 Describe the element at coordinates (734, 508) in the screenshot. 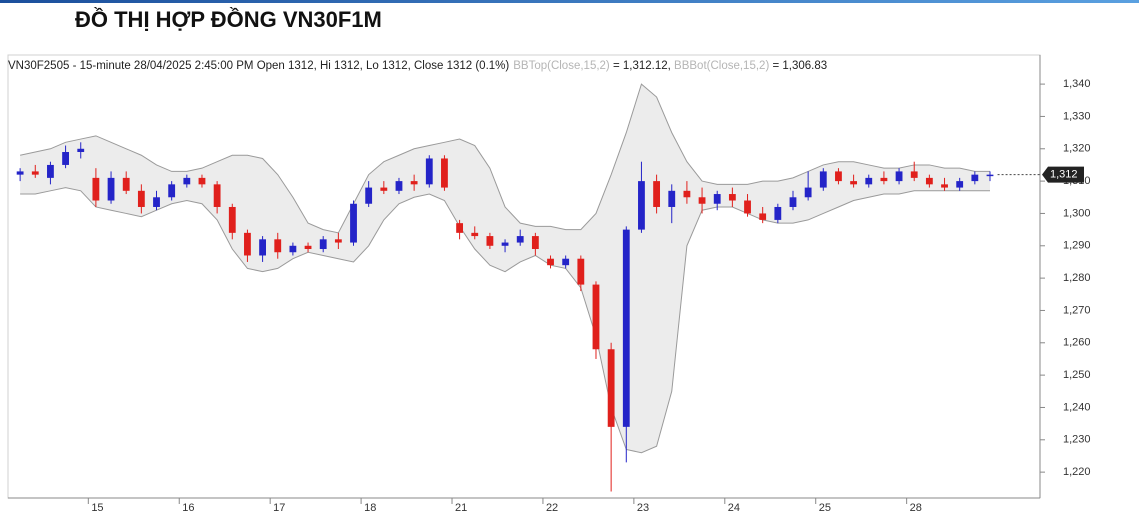

I see `x-tick-label: 24` at that location.